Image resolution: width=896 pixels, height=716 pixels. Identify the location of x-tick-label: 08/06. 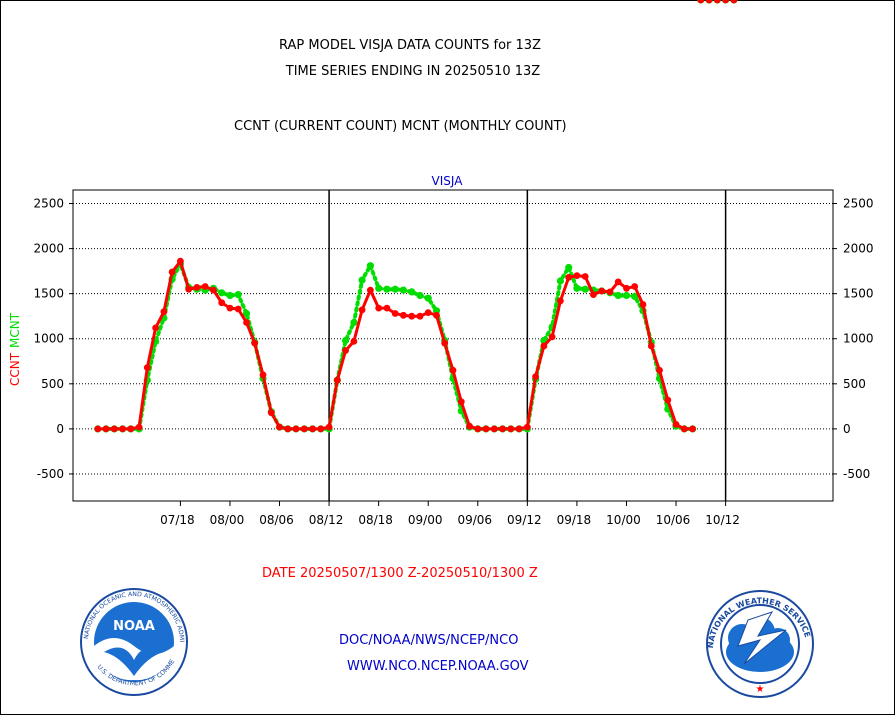
(276, 520).